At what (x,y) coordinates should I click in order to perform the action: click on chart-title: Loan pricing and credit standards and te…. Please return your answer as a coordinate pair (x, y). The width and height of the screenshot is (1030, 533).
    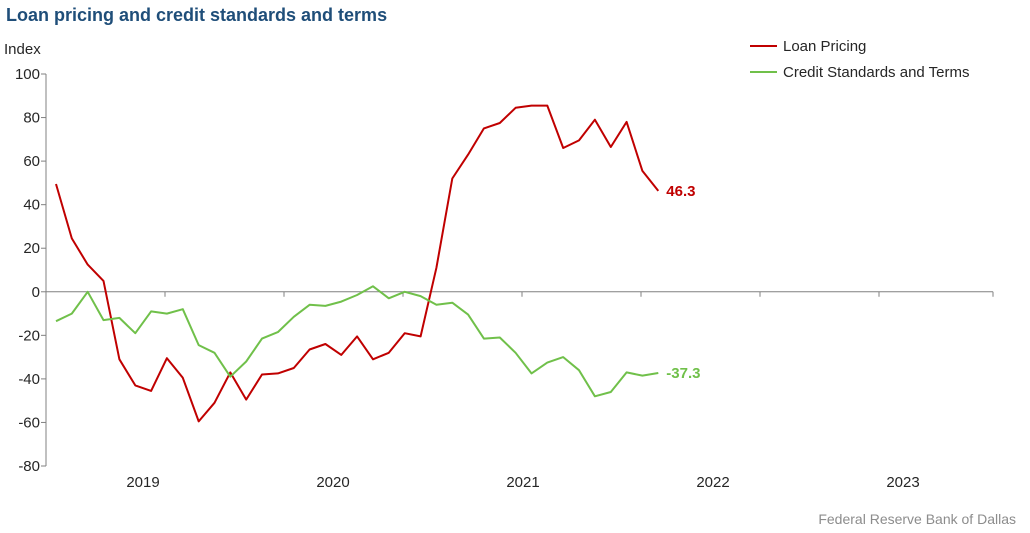
    Looking at the image, I should click on (197, 15).